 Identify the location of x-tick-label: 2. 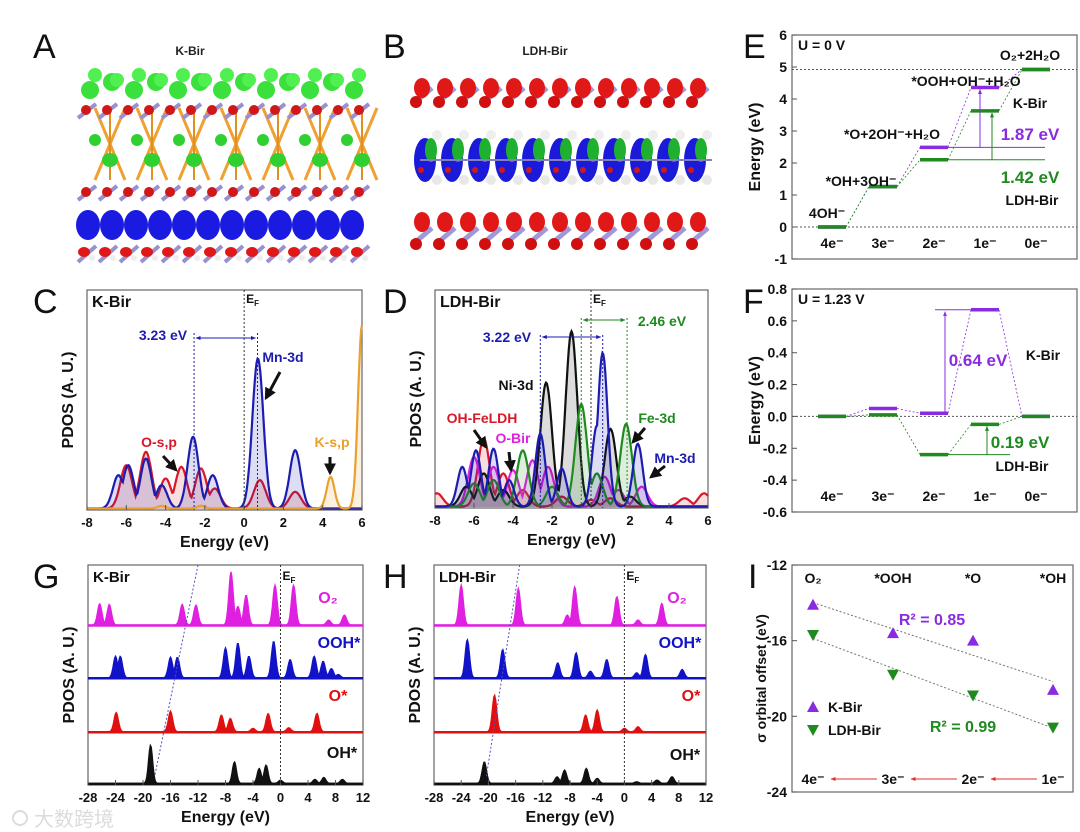
(629, 520).